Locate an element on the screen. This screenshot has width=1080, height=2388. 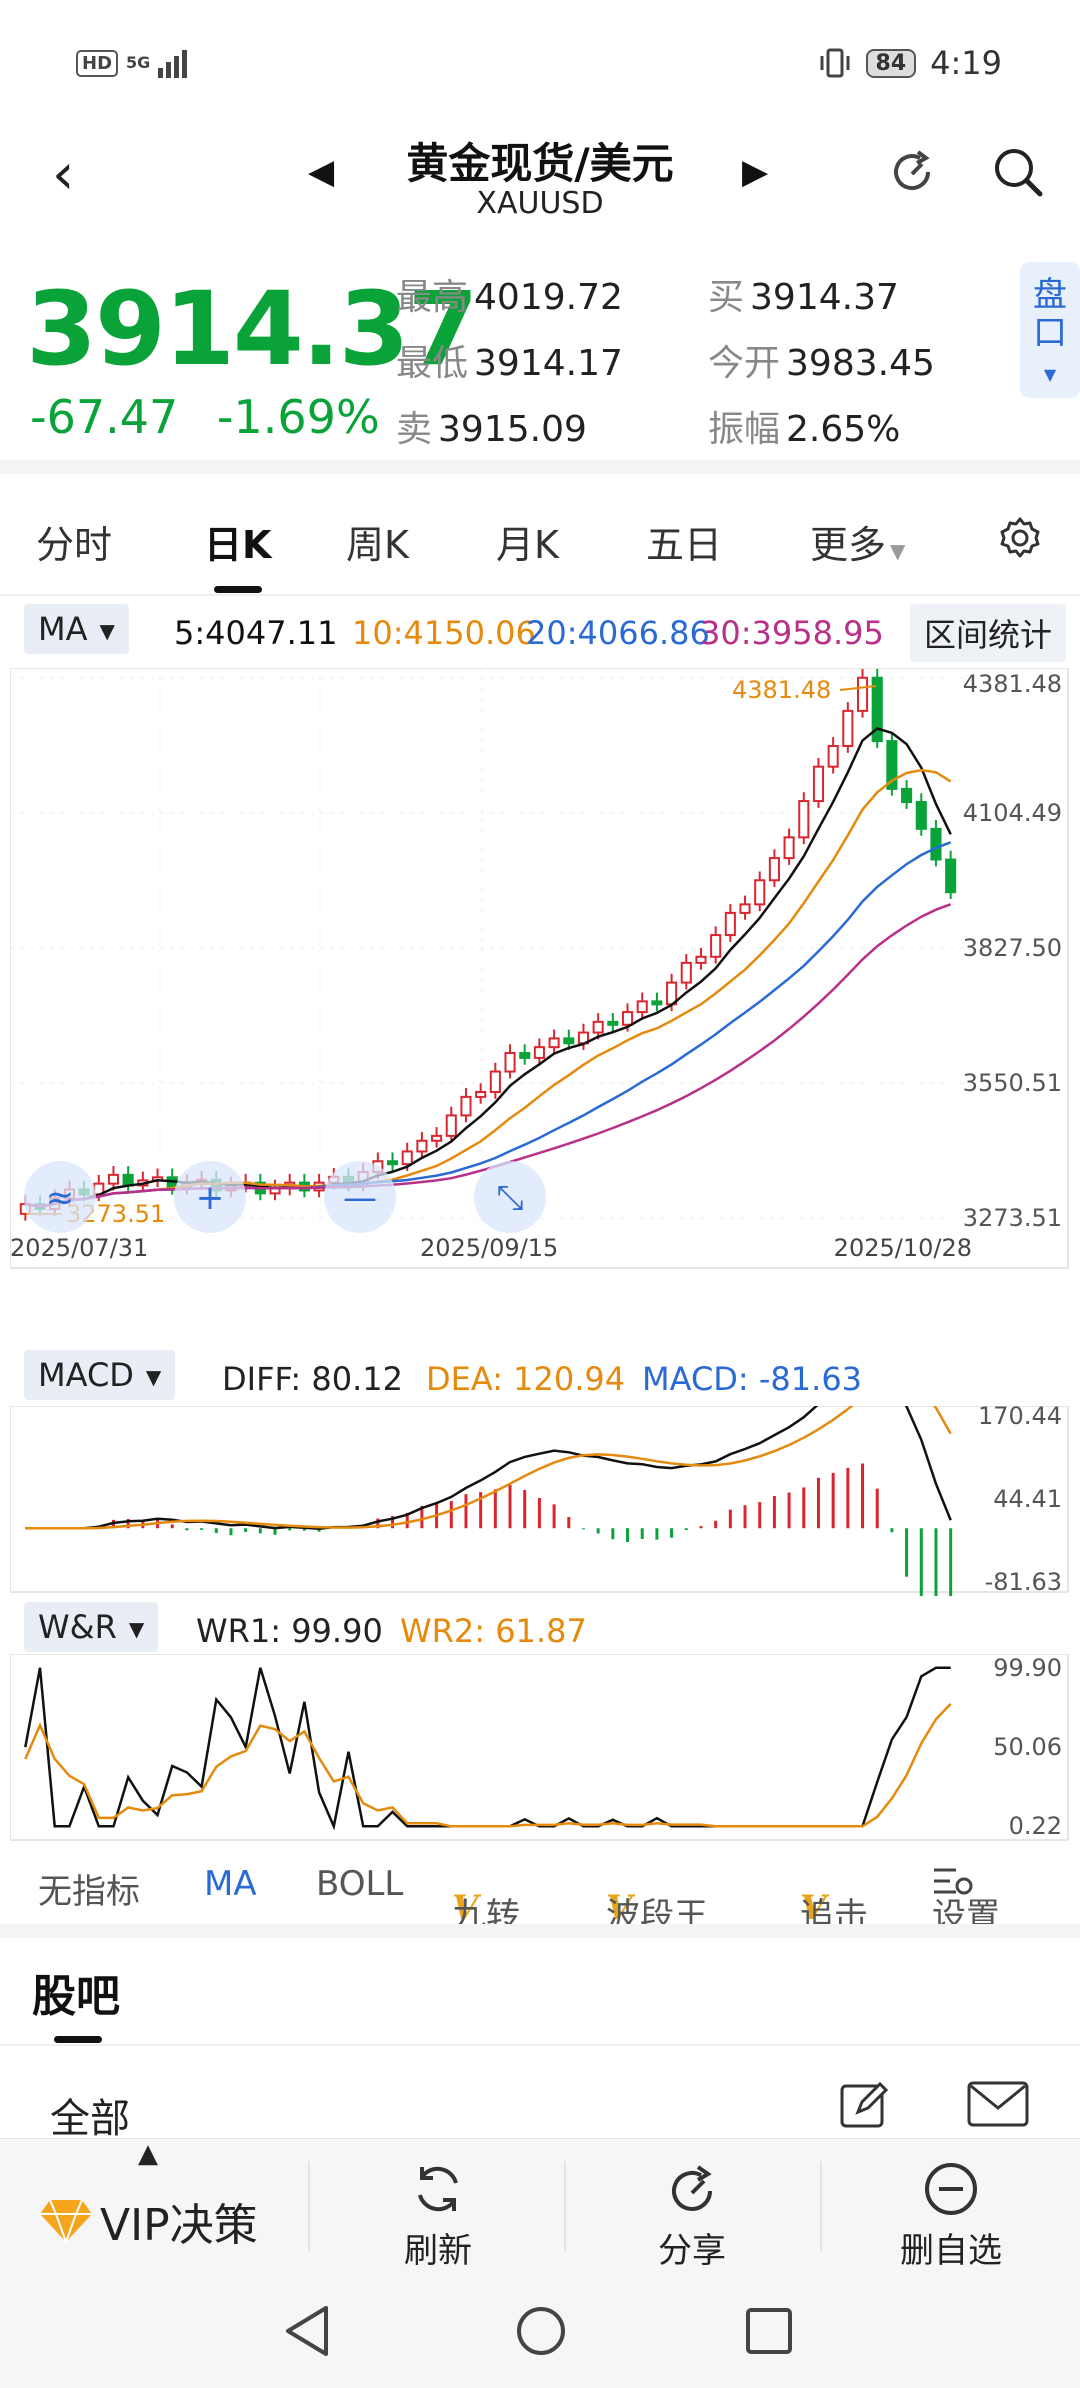
macd-value: MACD: -81.63 is located at coordinates (752, 1379).